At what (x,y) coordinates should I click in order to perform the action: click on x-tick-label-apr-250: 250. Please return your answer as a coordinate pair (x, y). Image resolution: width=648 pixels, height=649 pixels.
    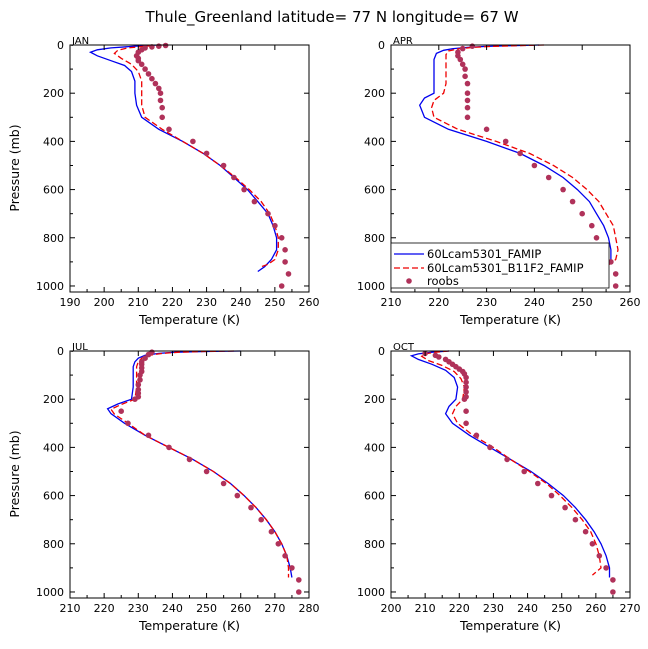
    Looking at the image, I should click on (582, 302).